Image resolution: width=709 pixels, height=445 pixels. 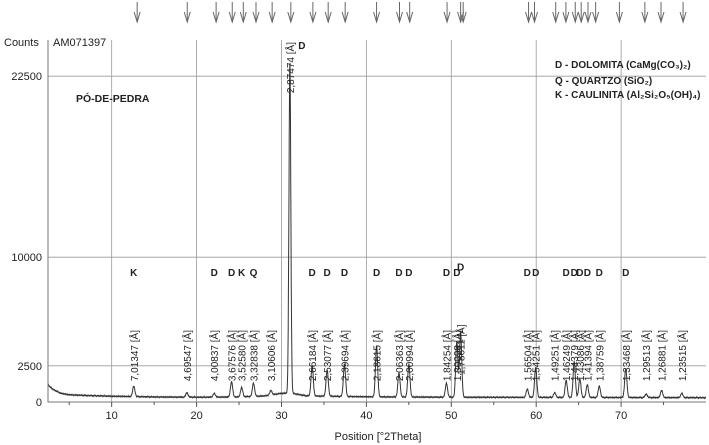 I want to click on peak-label-group: 3,10606 [Å], so click(x=271, y=355).